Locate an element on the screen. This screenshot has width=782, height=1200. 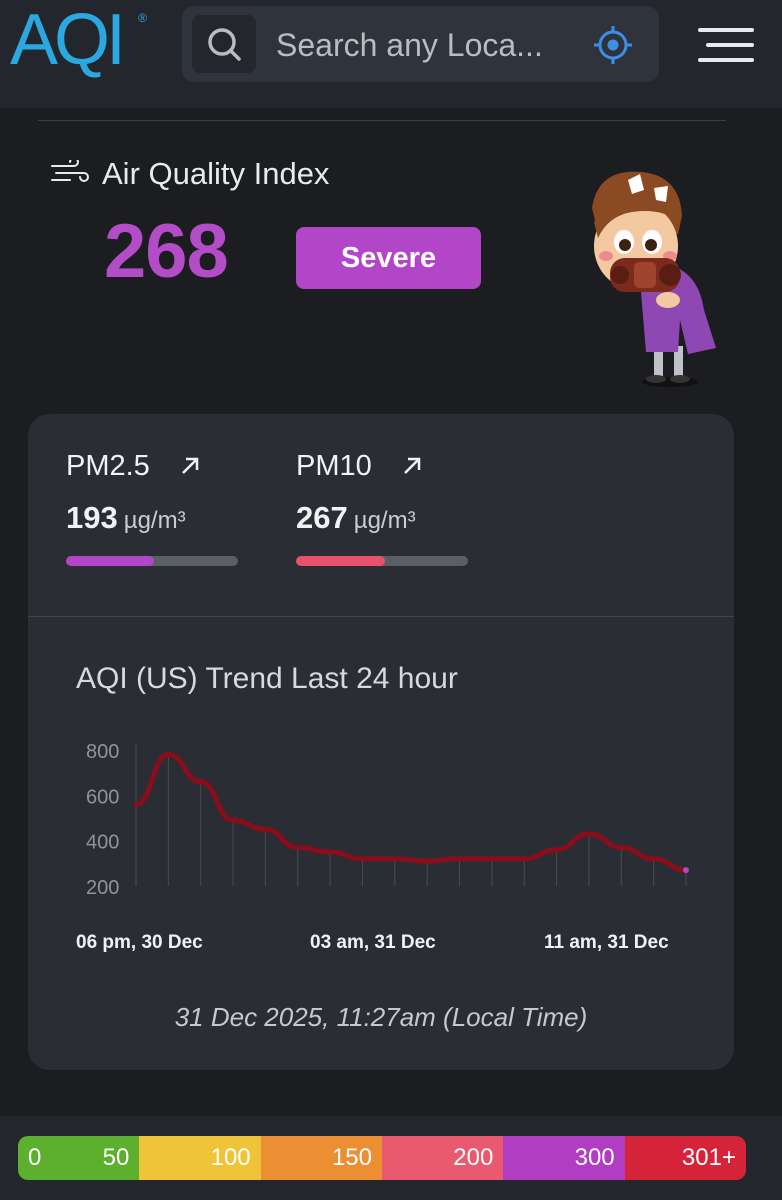
pollutant-number: 267 is located at coordinates (322, 517).